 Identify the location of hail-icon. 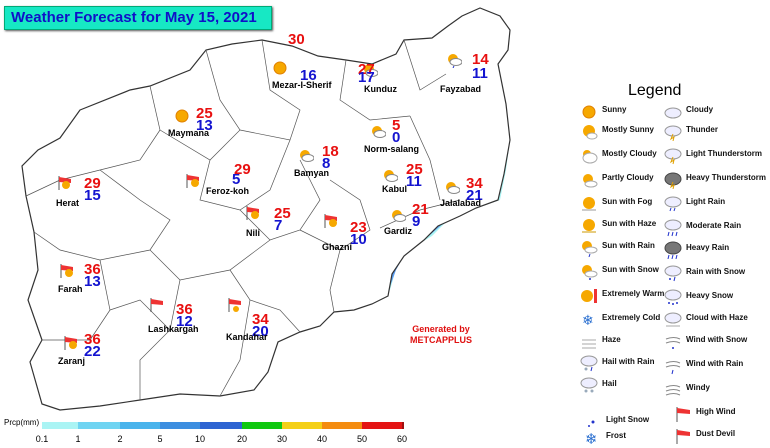
(589, 385).